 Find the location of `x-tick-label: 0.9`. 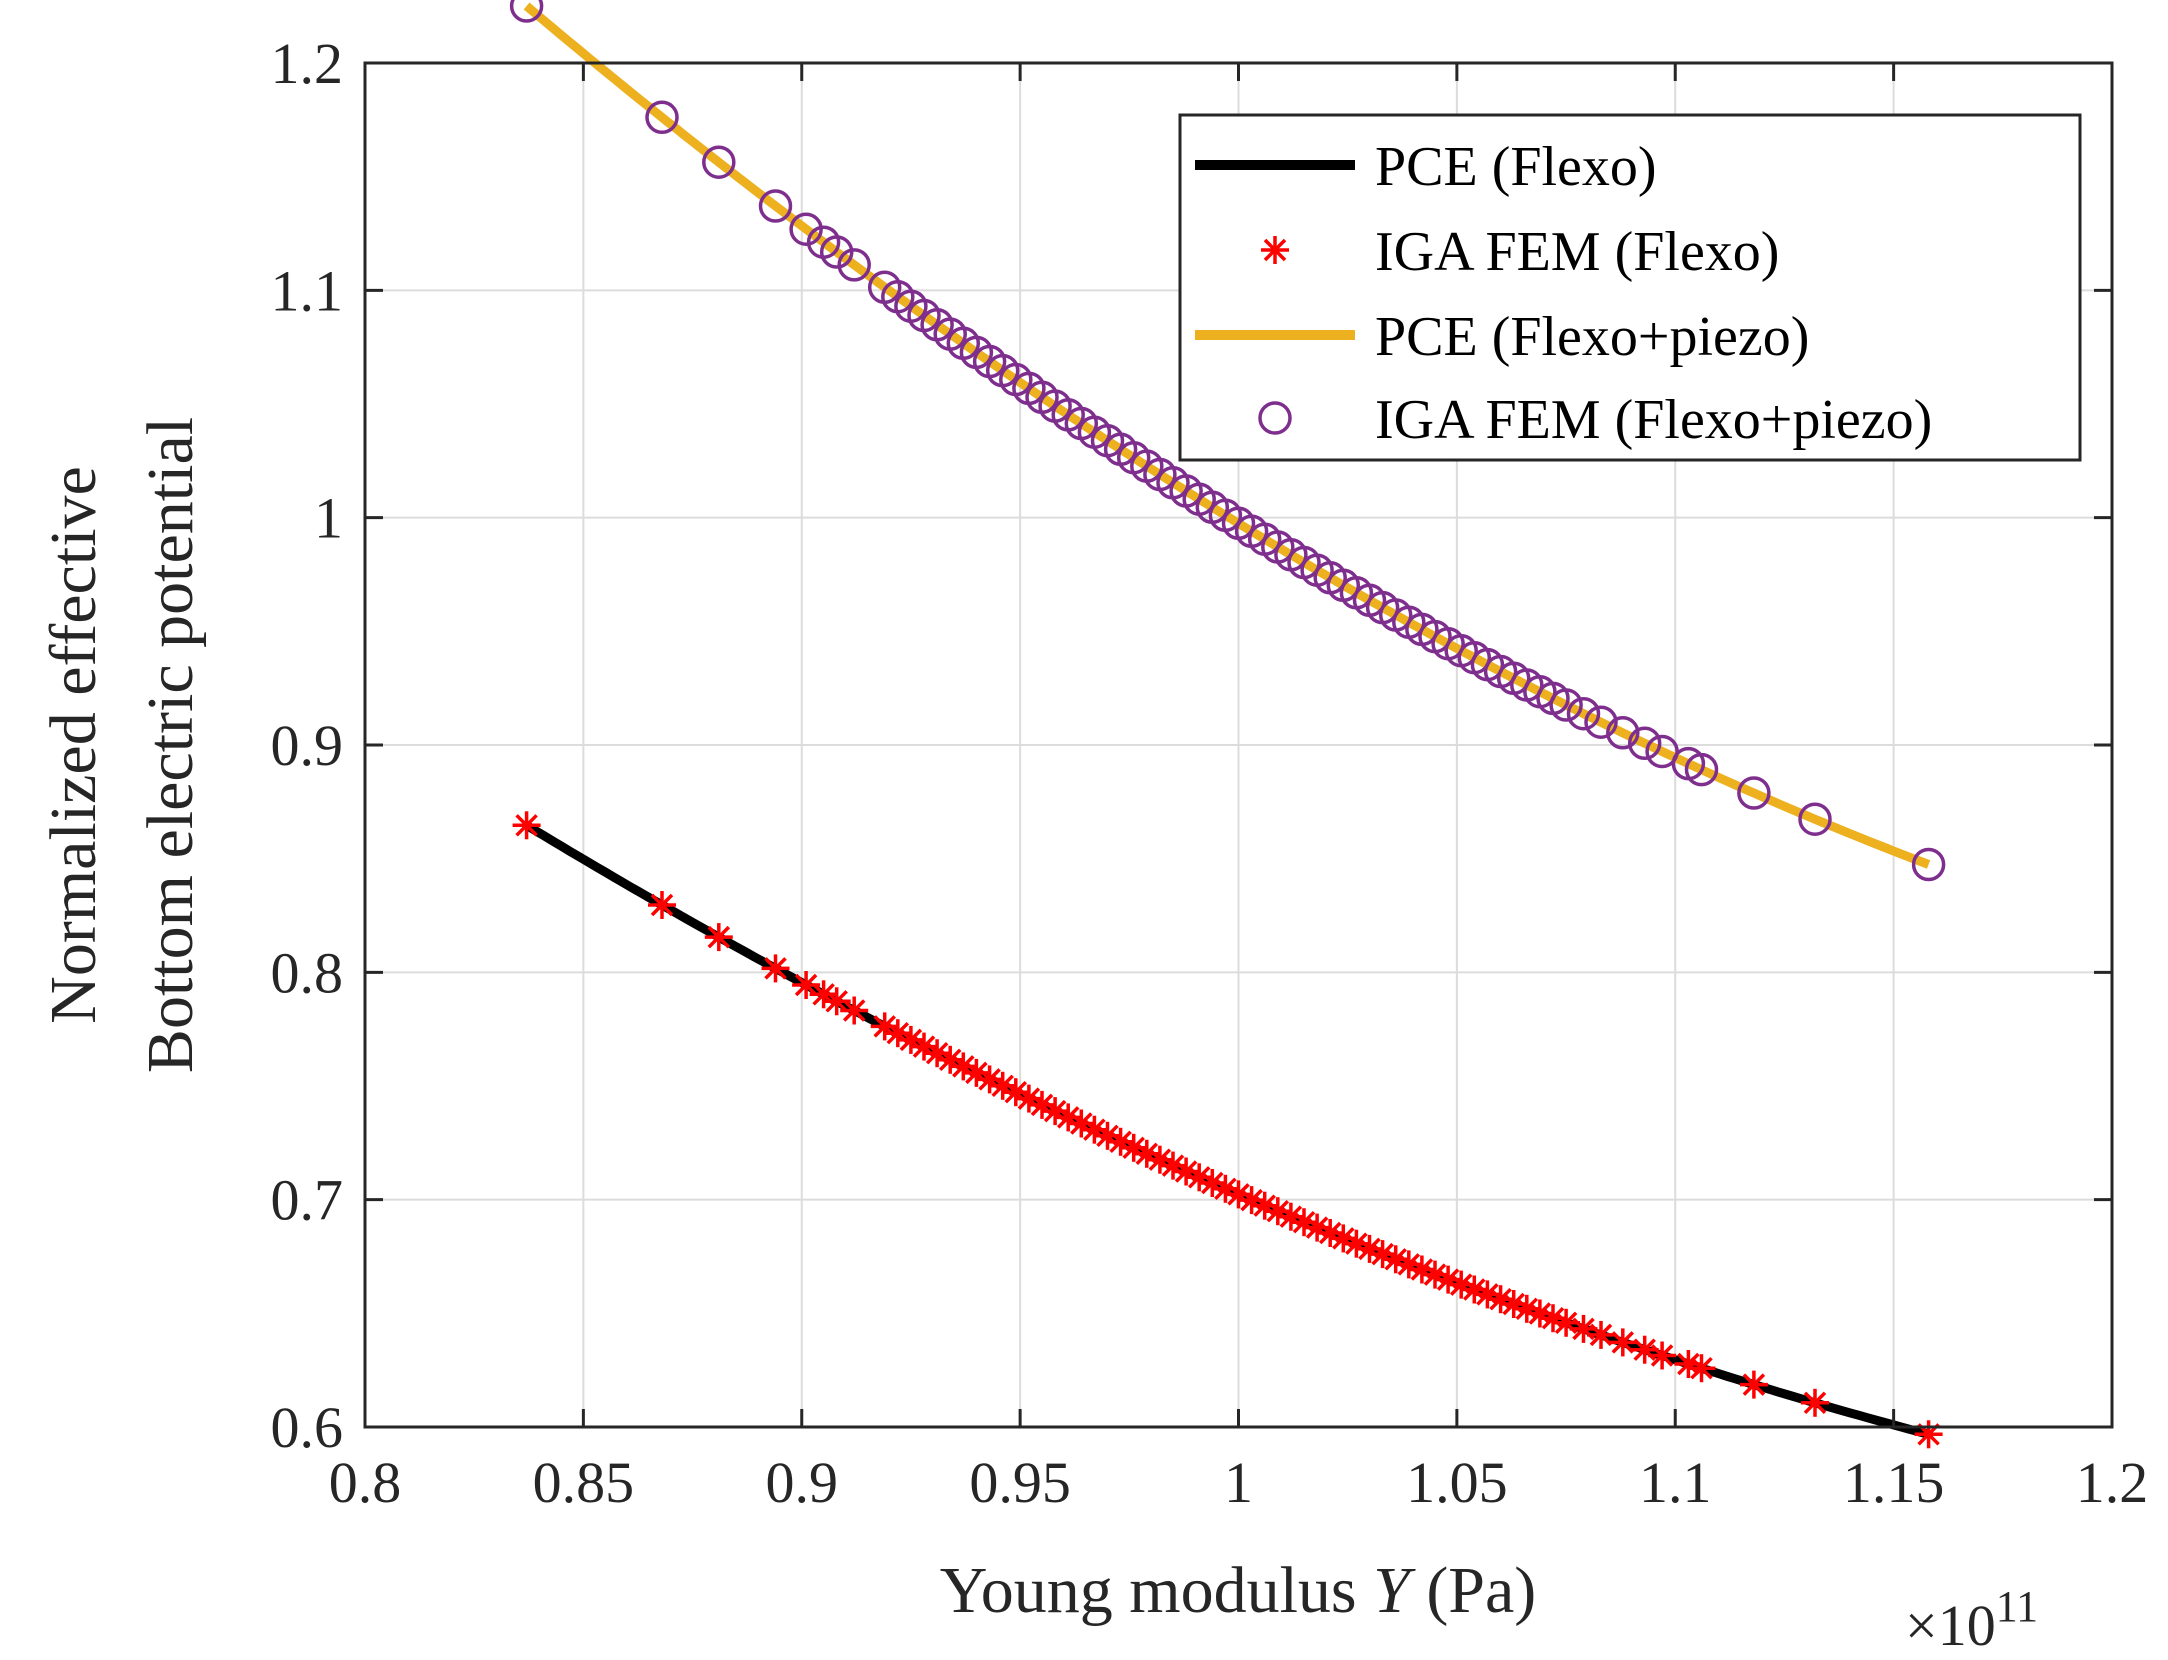

x-tick-label: 0.9 is located at coordinates (802, 1482).